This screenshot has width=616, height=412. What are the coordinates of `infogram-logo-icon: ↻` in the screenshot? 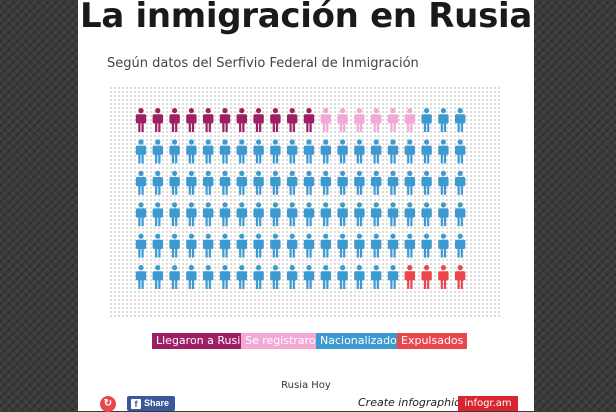 It's located at (108, 404).